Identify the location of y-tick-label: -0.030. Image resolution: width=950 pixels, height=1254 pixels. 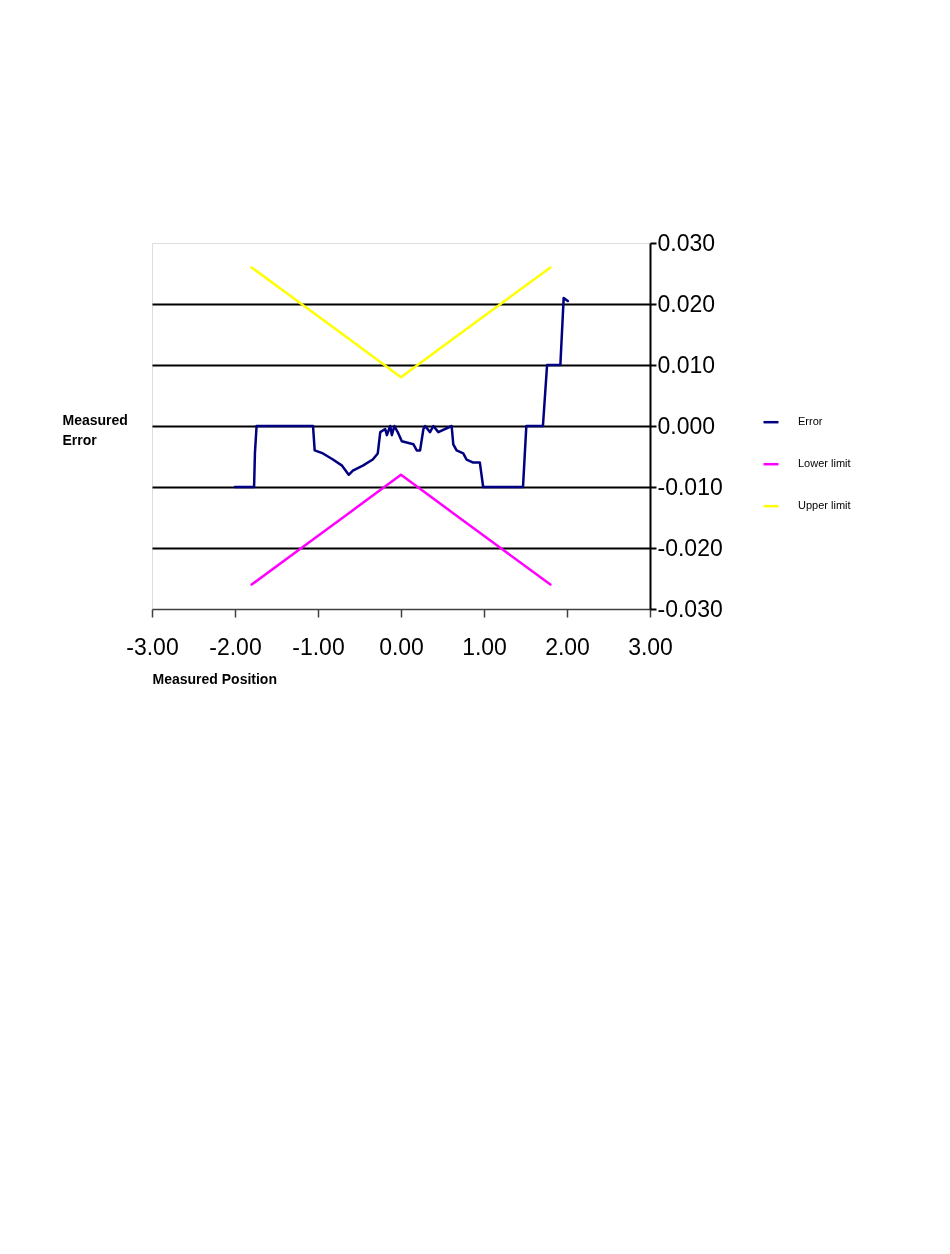
(690, 608).